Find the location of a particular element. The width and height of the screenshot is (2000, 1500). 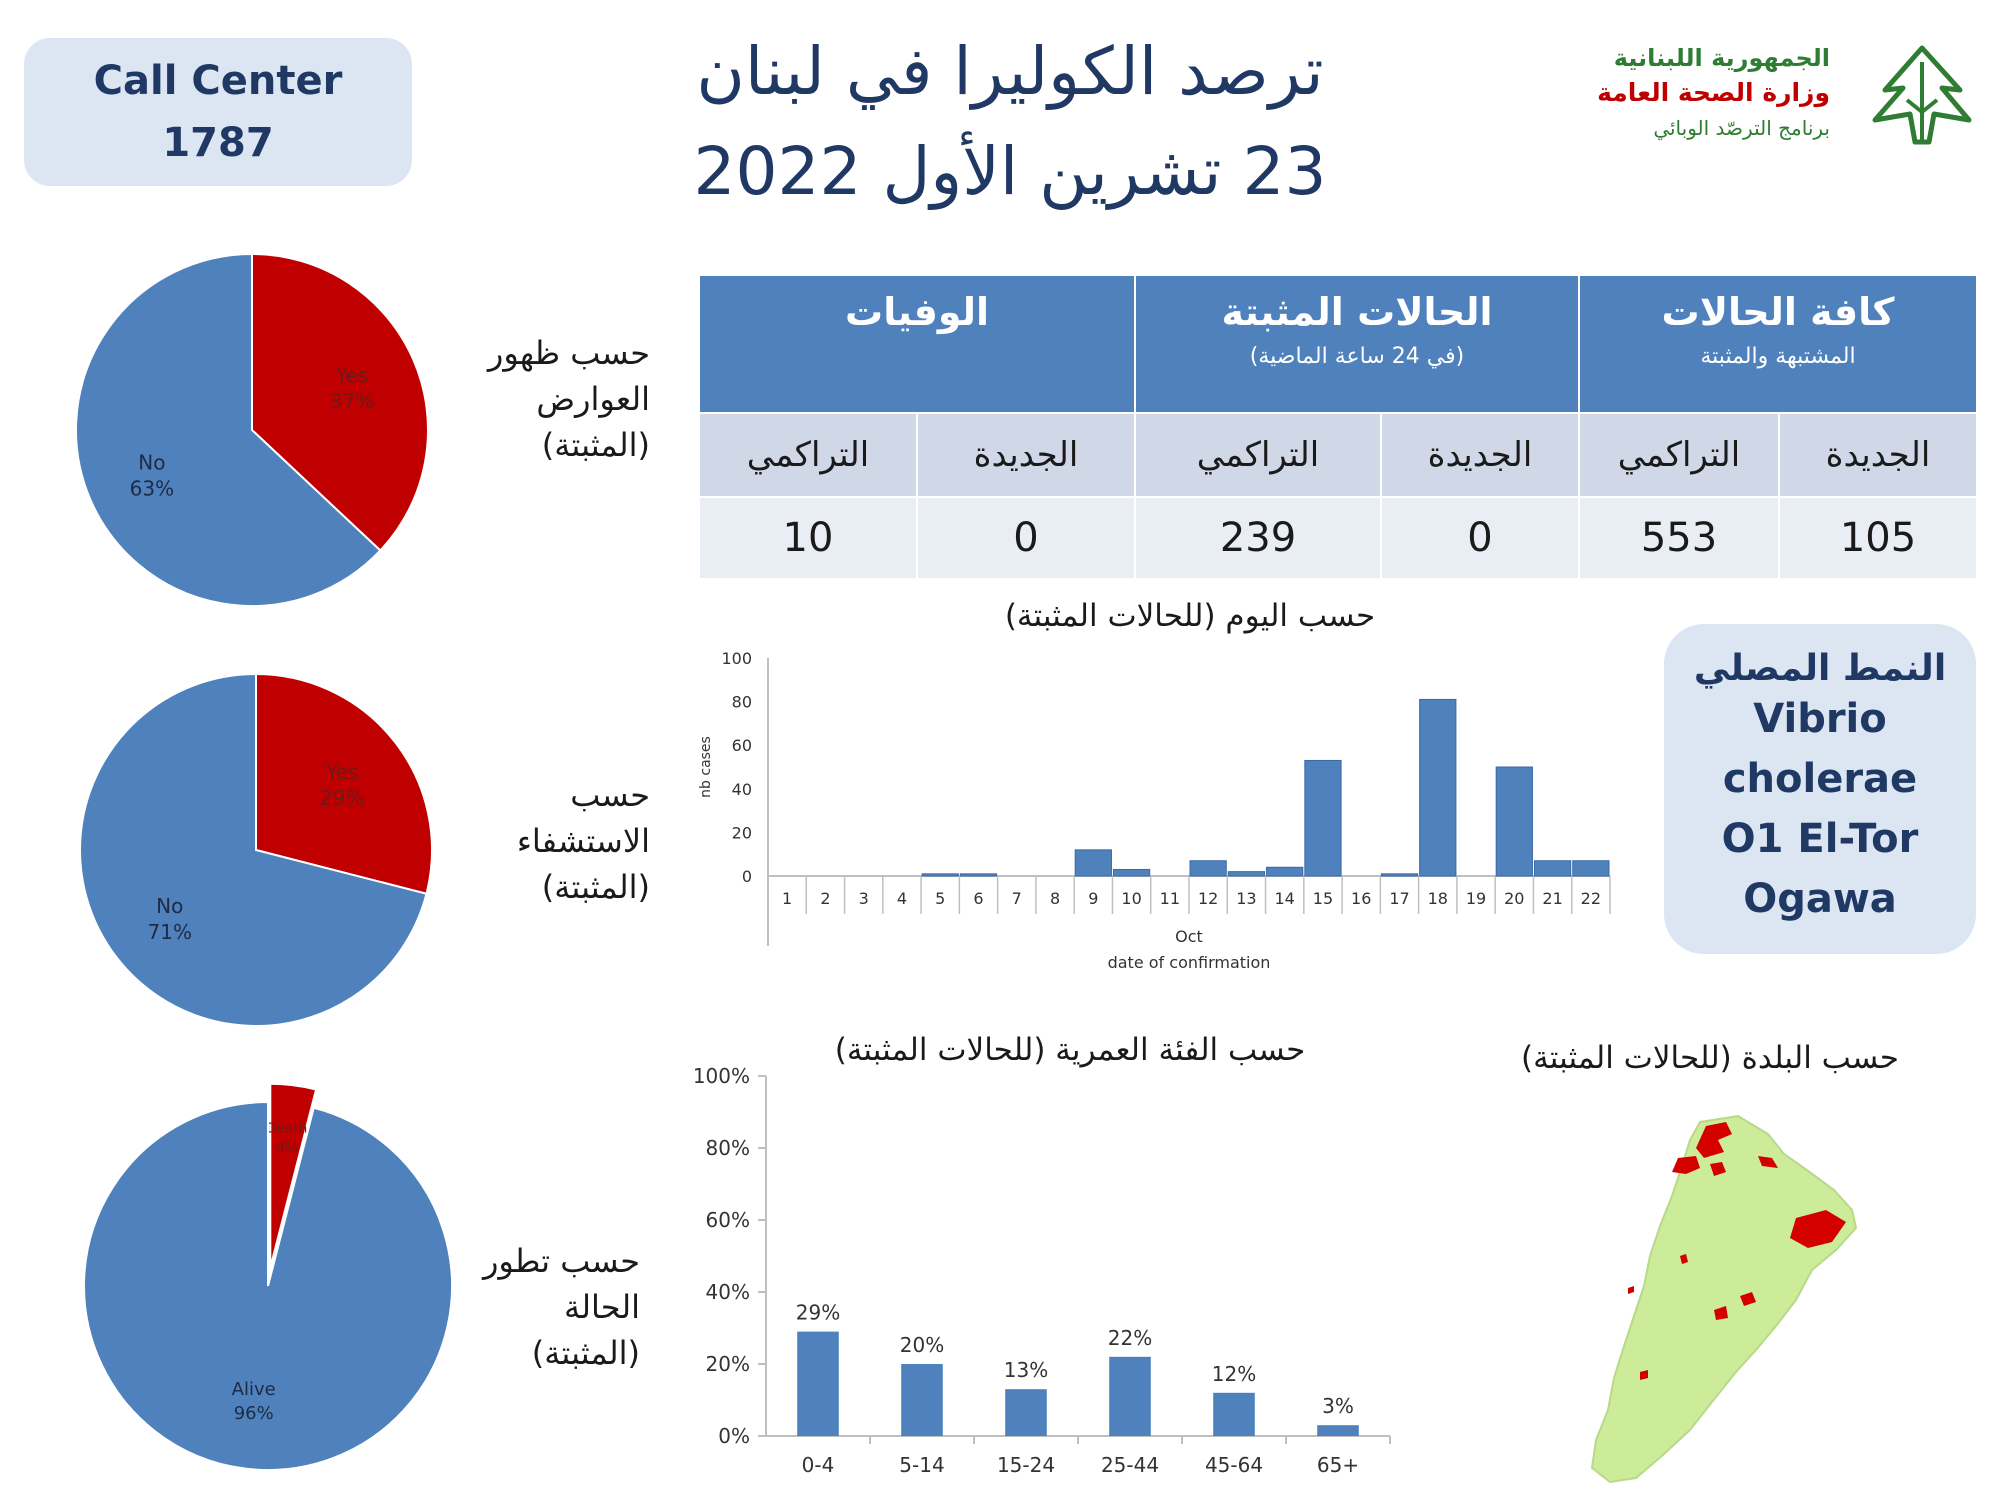

daily-x-tick-21: 21 is located at coordinates (1552, 898).